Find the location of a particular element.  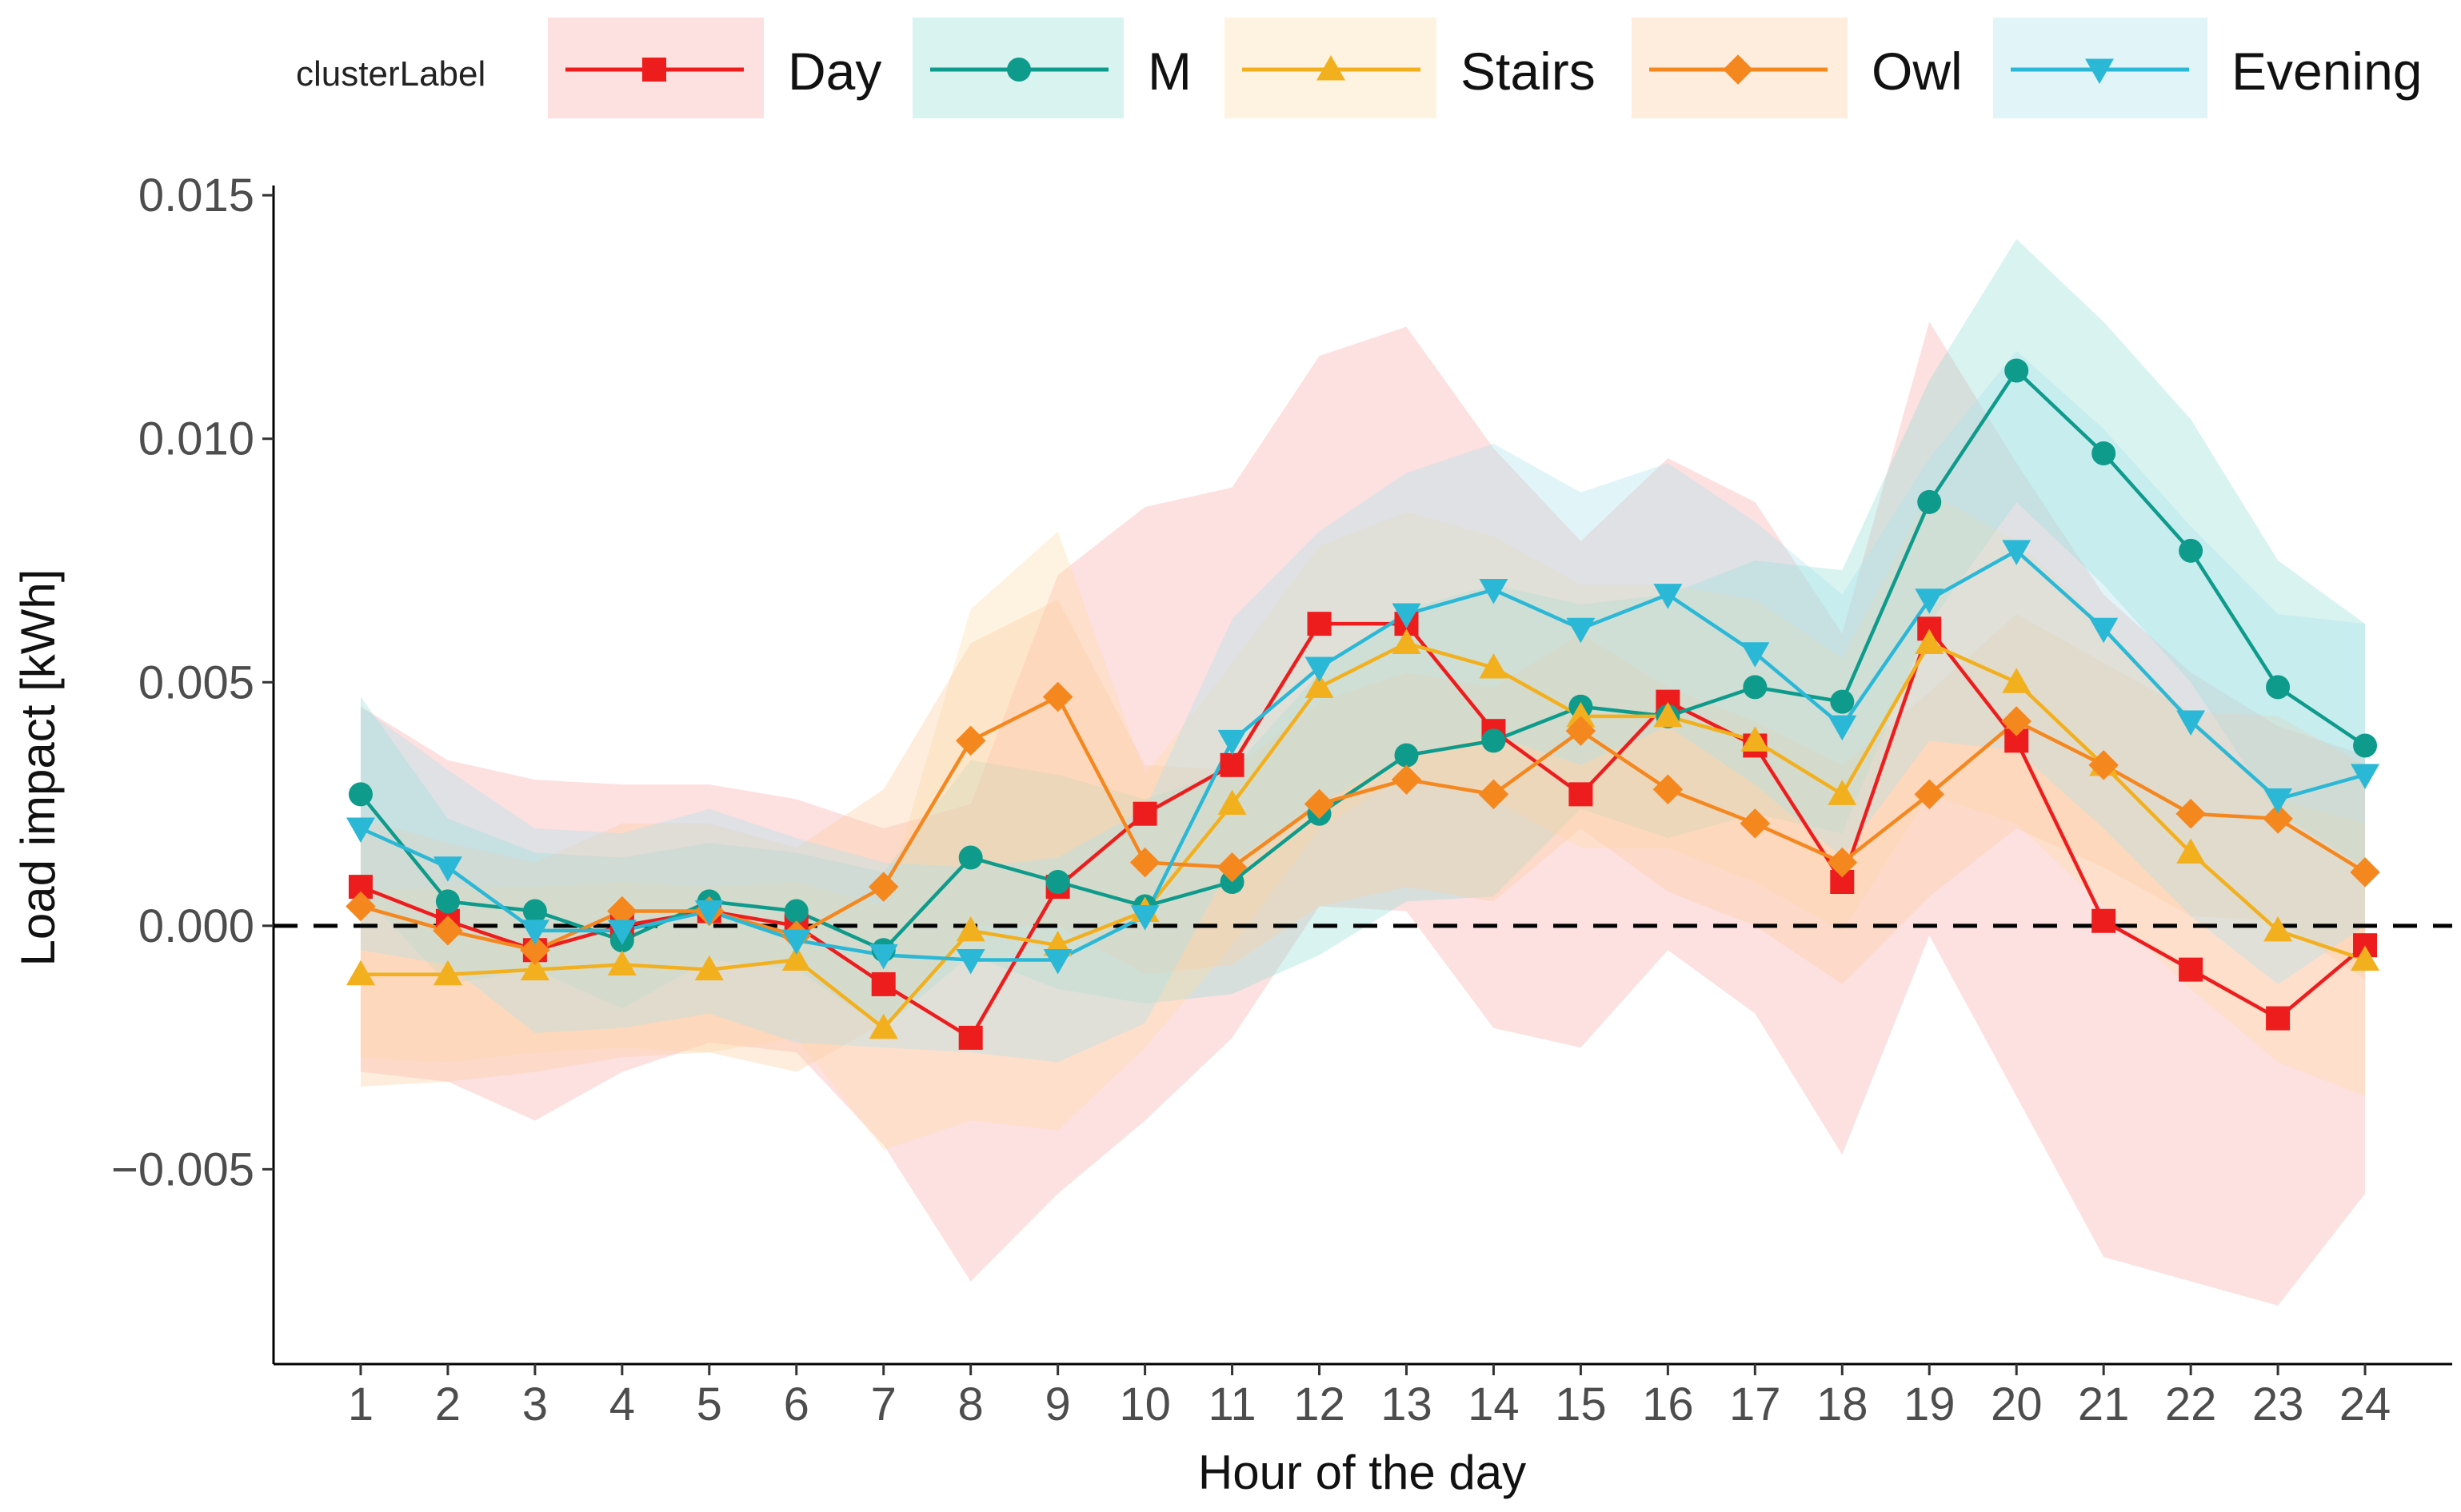

x-tick-label: 10 is located at coordinates (1145, 1404).